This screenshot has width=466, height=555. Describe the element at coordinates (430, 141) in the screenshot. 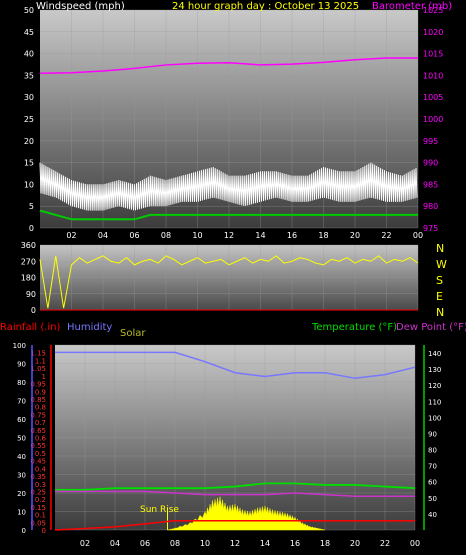

I see `barometer-tick-label: 995` at that location.